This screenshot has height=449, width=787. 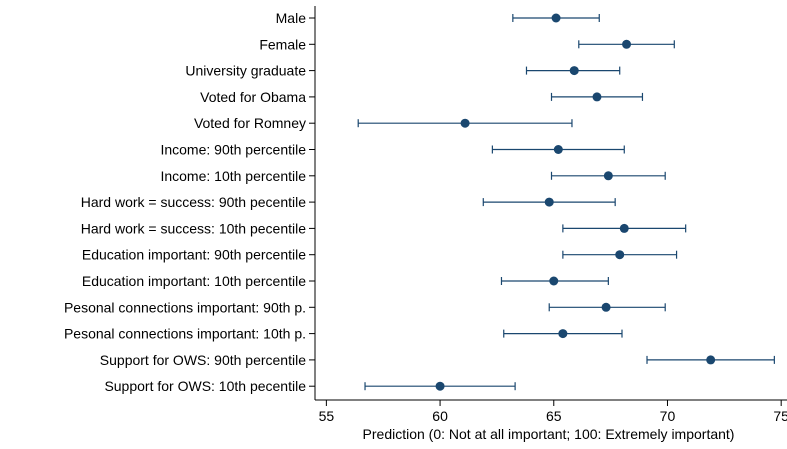 What do you see at coordinates (440, 416) in the screenshot?
I see `x-tick-label: 60` at bounding box center [440, 416].